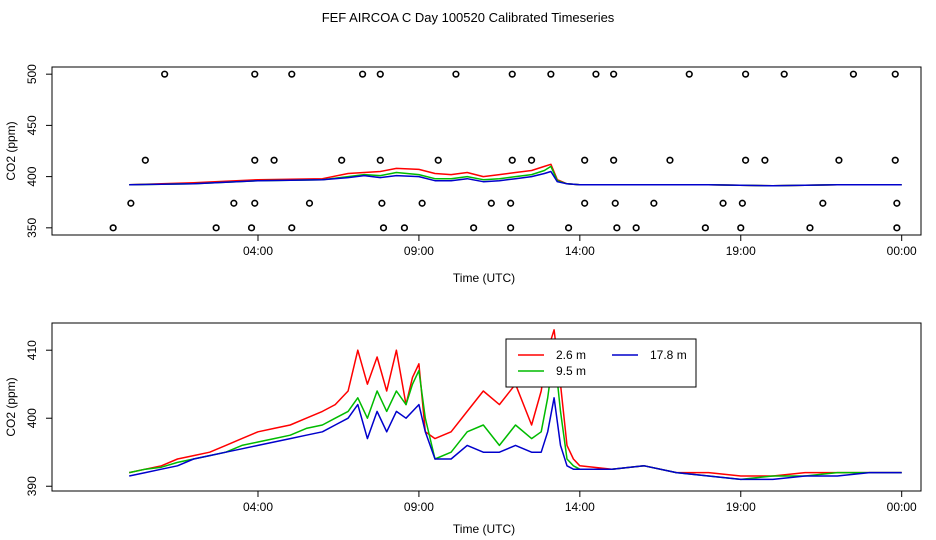 This screenshot has width=936, height=540. I want to click on top-series-17-8-m, so click(515, 178).